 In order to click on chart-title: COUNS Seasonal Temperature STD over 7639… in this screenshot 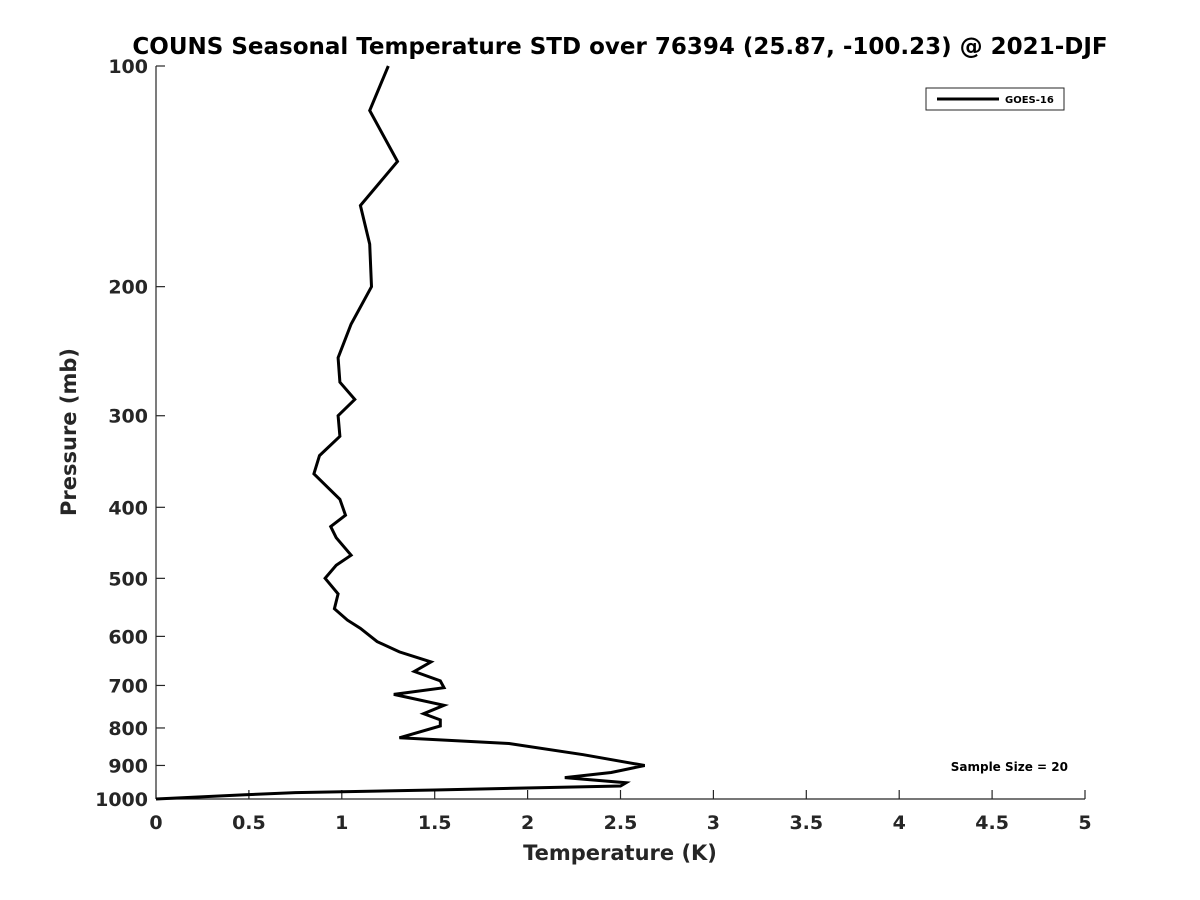, I will do `click(619, 47)`.